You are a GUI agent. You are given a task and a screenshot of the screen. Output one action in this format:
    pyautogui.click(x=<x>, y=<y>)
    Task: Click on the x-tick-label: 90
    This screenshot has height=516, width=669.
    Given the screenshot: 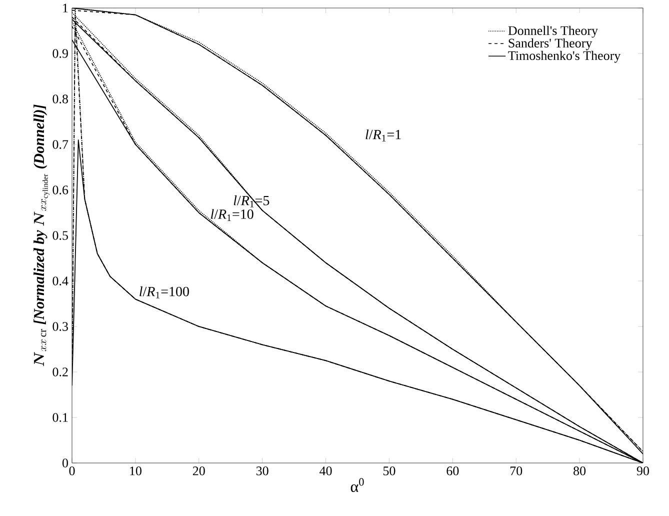 What is the action you would take?
    pyautogui.click(x=642, y=471)
    